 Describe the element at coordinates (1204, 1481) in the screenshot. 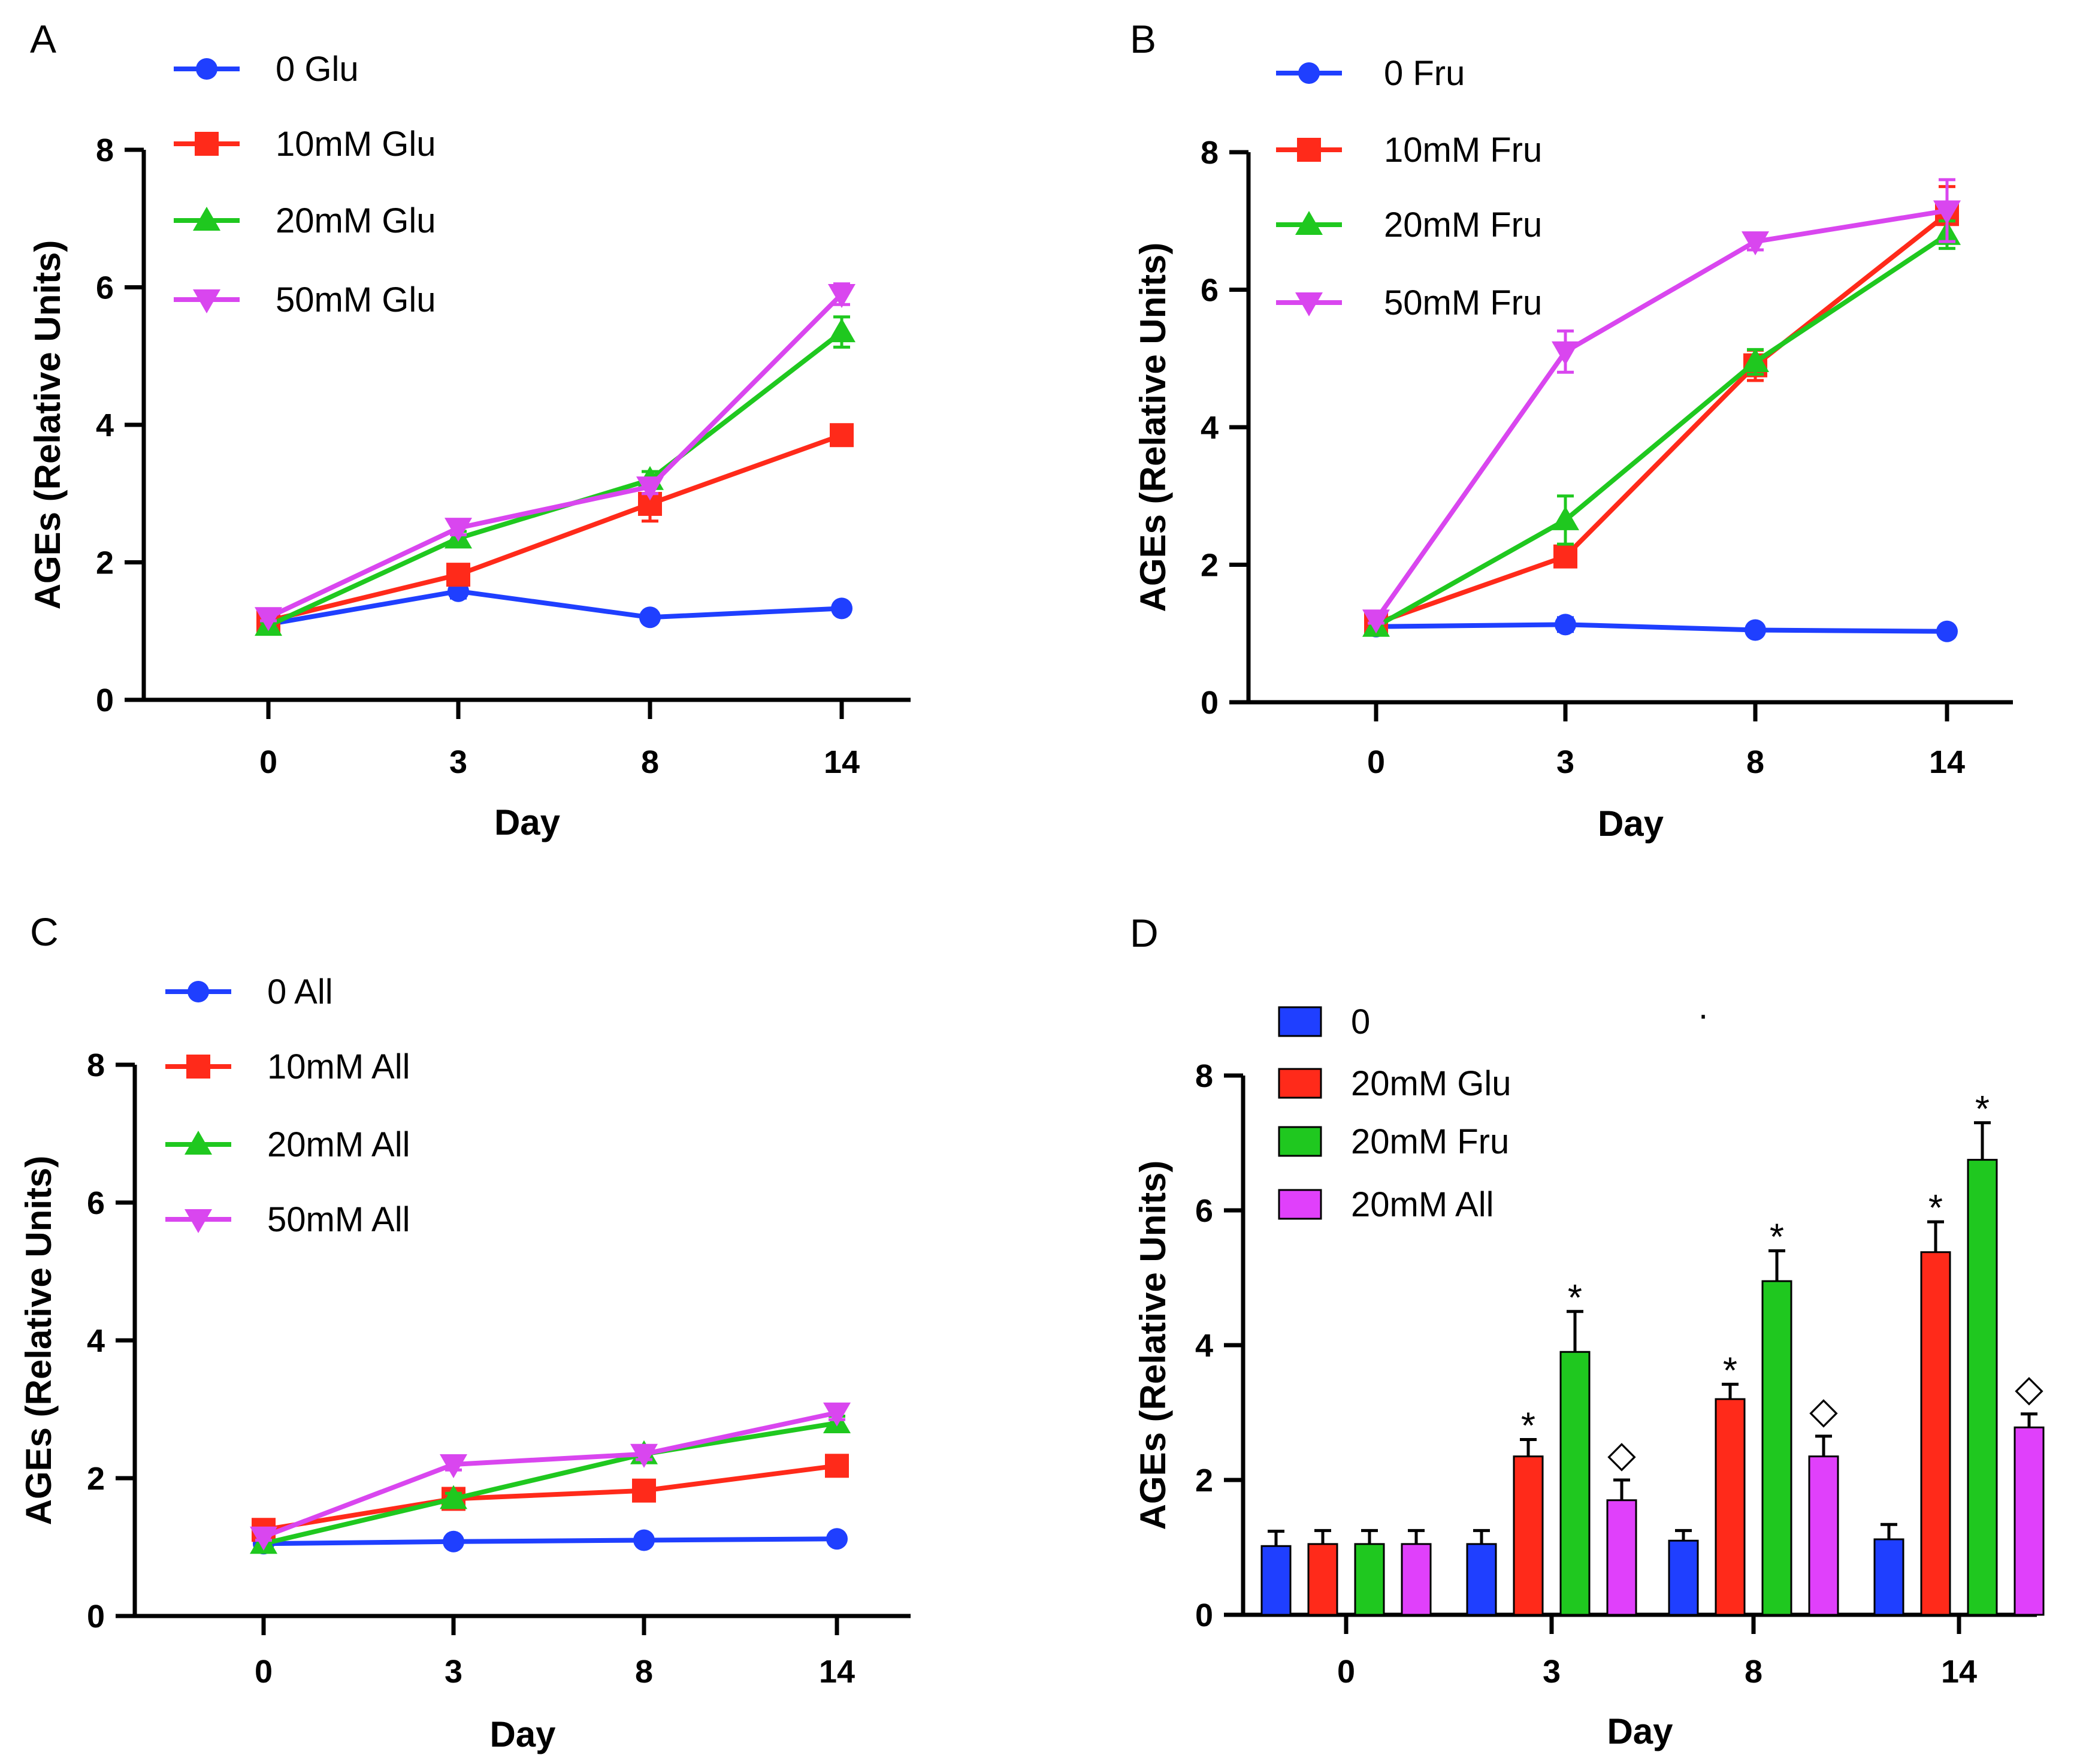

I see `y-tick-label: 2` at that location.